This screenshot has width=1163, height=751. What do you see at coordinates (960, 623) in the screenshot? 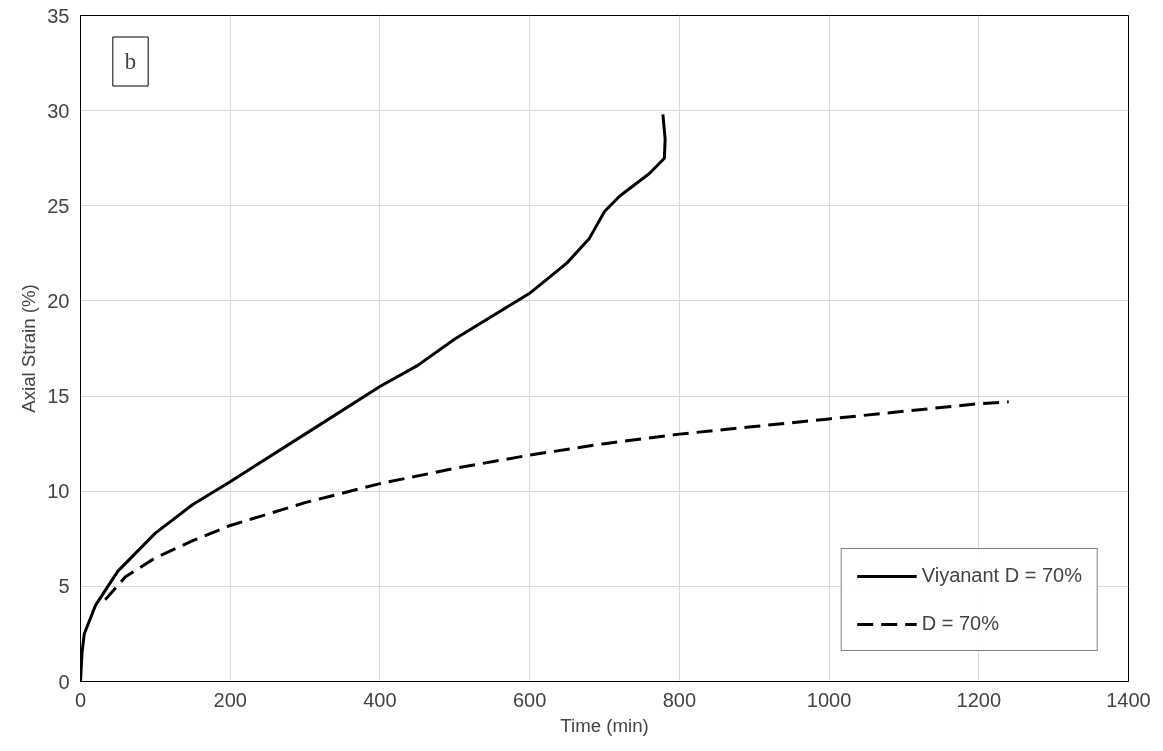
I see `legend-label: D = 70%` at bounding box center [960, 623].